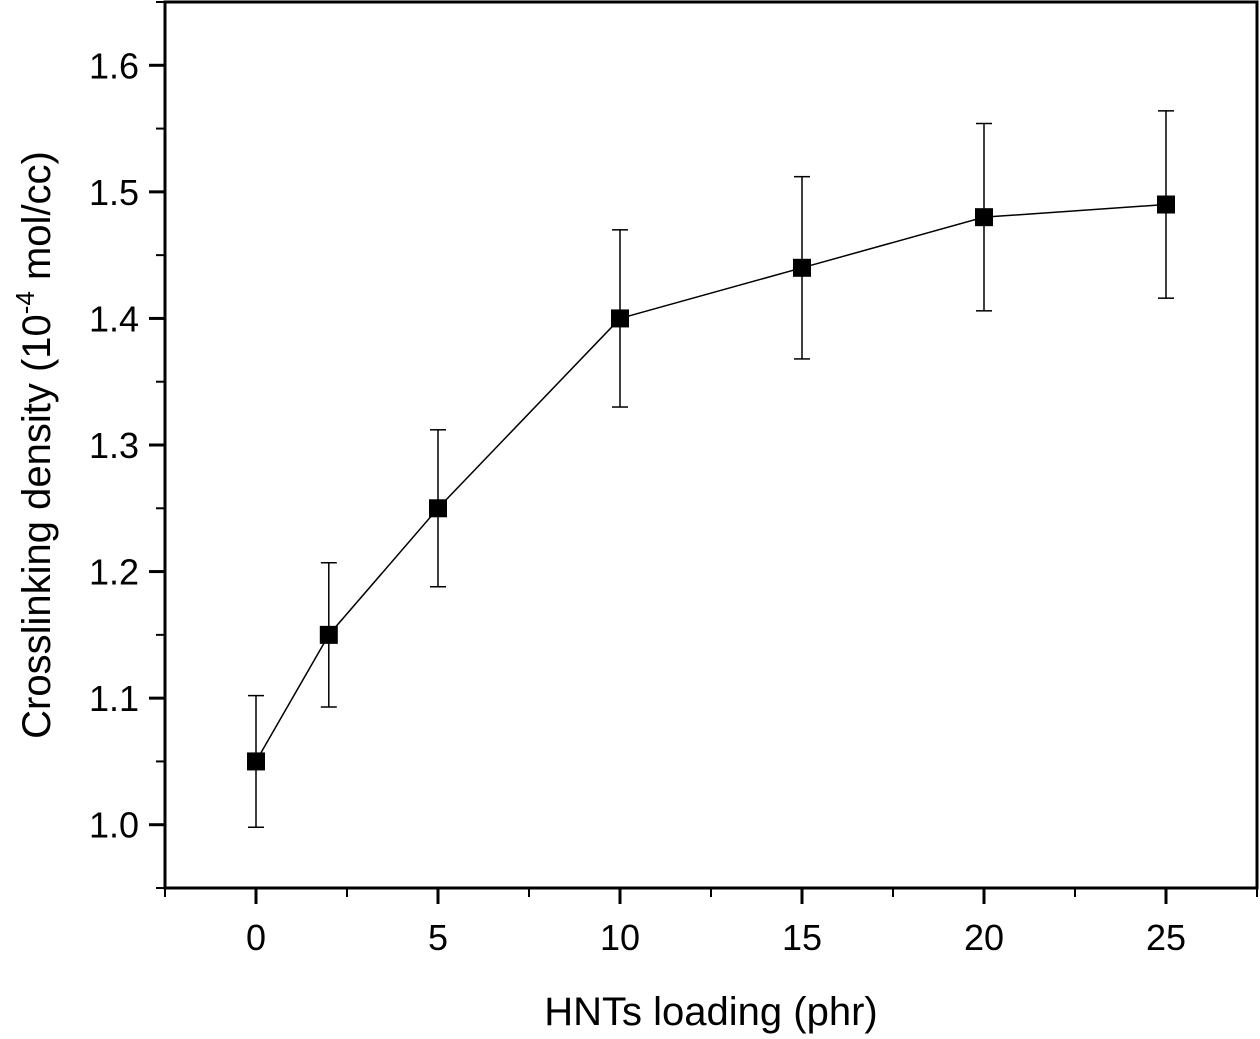 The image size is (1260, 1039). I want to click on x-tick-label: 20, so click(984, 937).